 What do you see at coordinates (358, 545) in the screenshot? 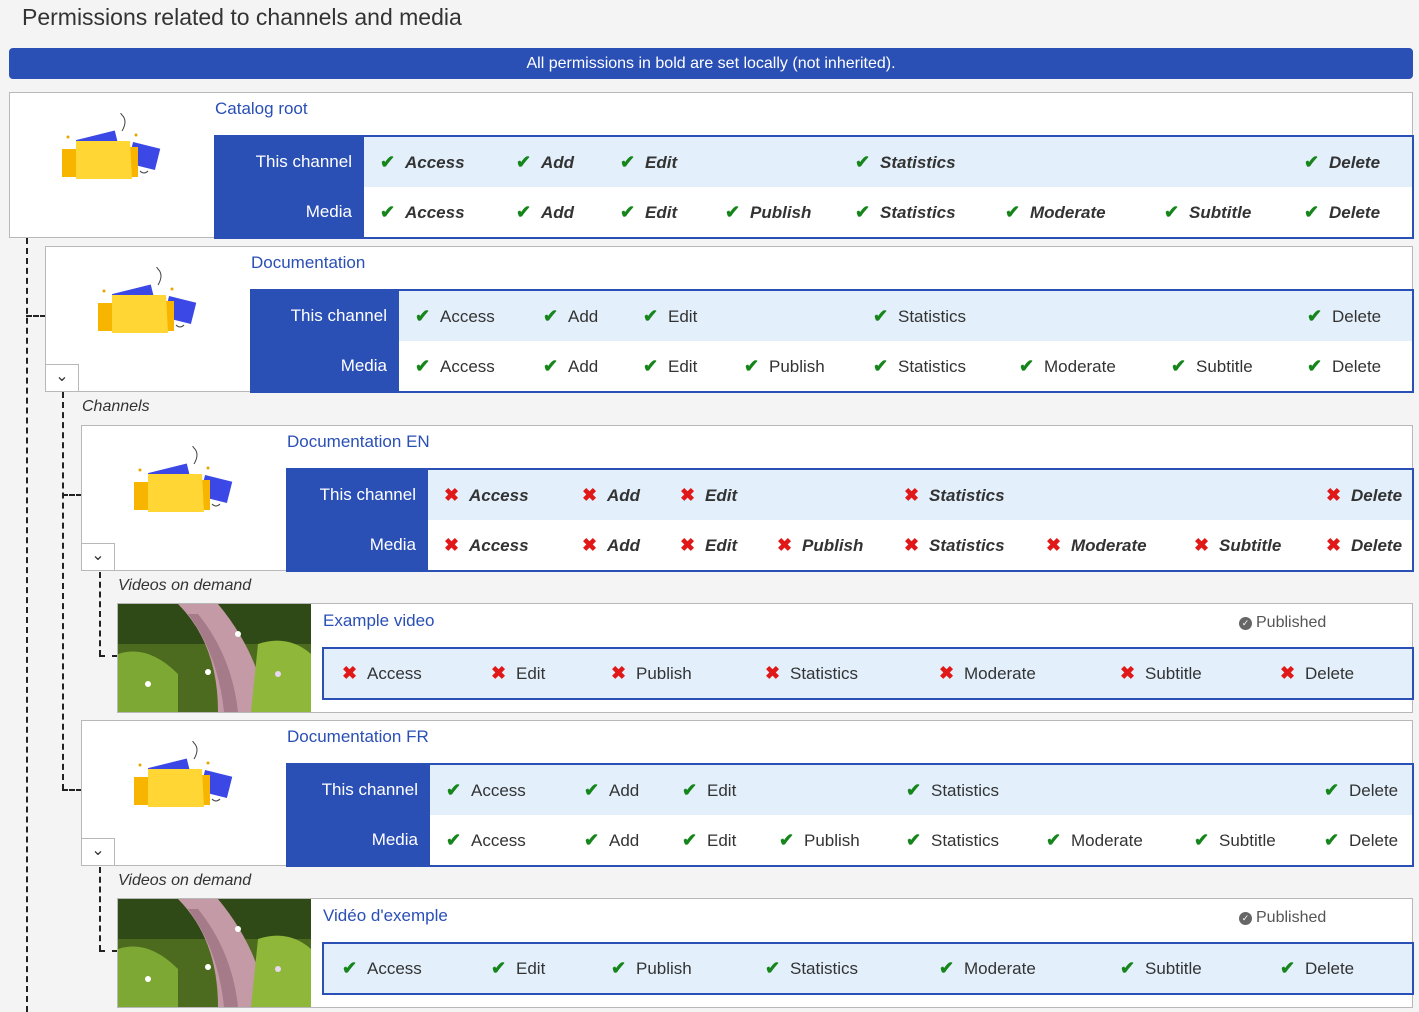
I see `row-label-media: Media` at bounding box center [358, 545].